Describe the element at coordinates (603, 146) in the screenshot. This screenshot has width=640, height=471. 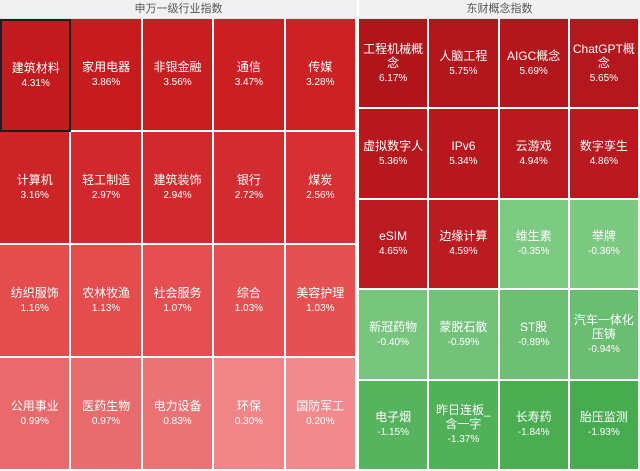
I see `tile-name: 数字孪生` at that location.